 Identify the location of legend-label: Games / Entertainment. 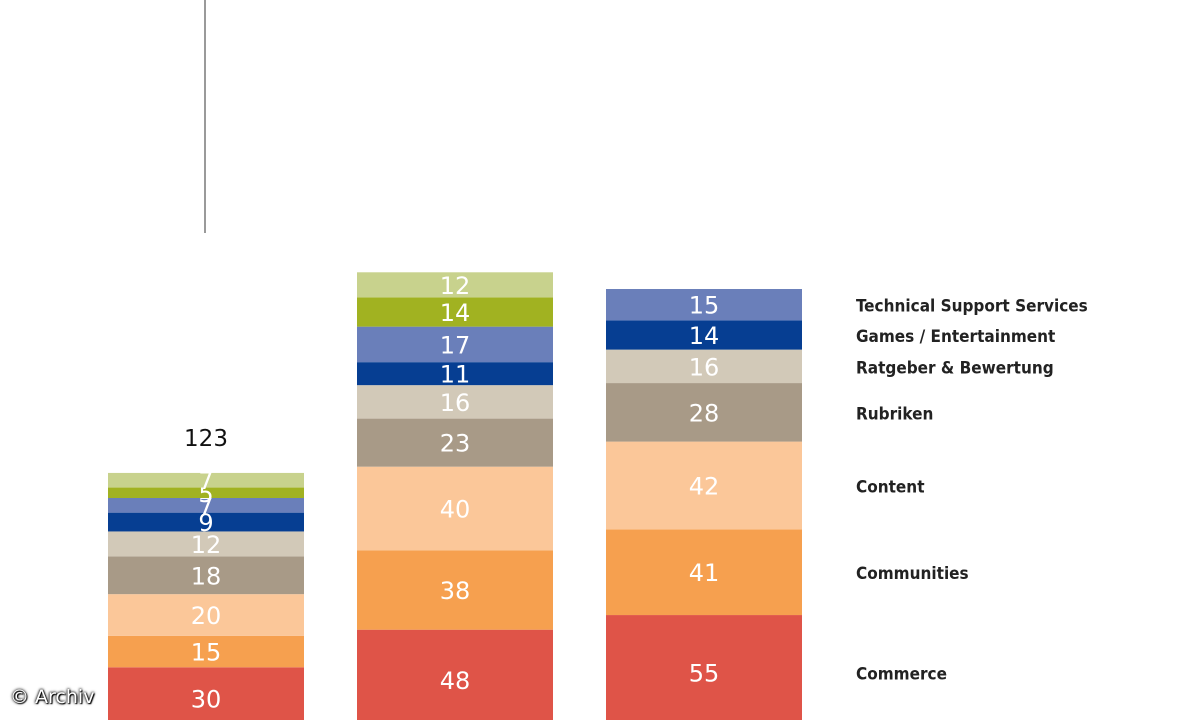
(955, 337).